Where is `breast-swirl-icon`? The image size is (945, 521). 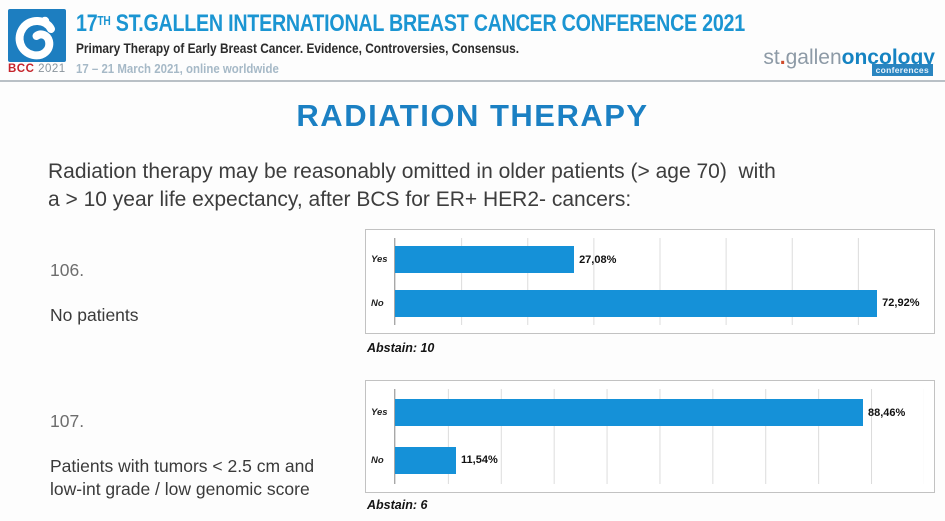
breast-swirl-icon is located at coordinates (35, 38).